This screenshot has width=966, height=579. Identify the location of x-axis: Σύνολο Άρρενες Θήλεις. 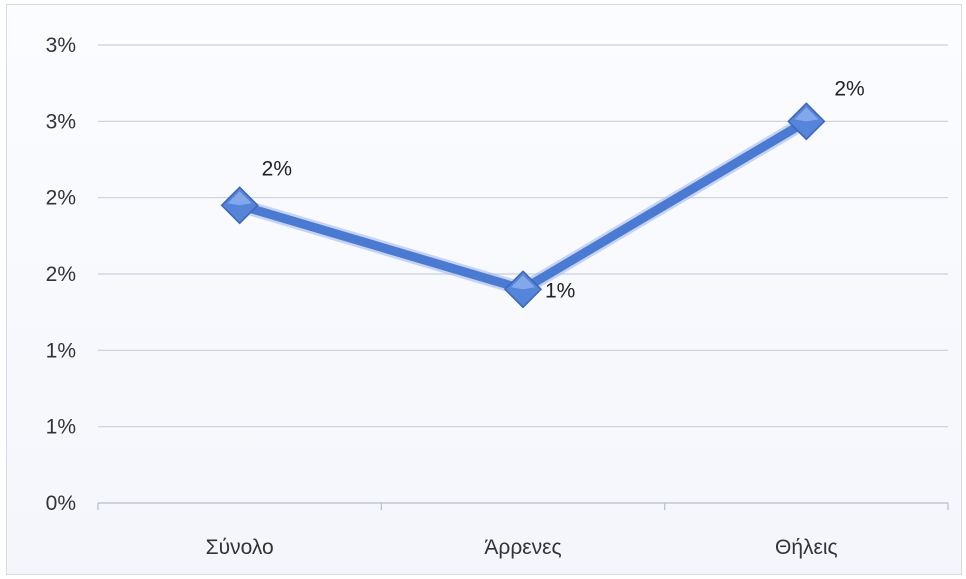
(523, 531).